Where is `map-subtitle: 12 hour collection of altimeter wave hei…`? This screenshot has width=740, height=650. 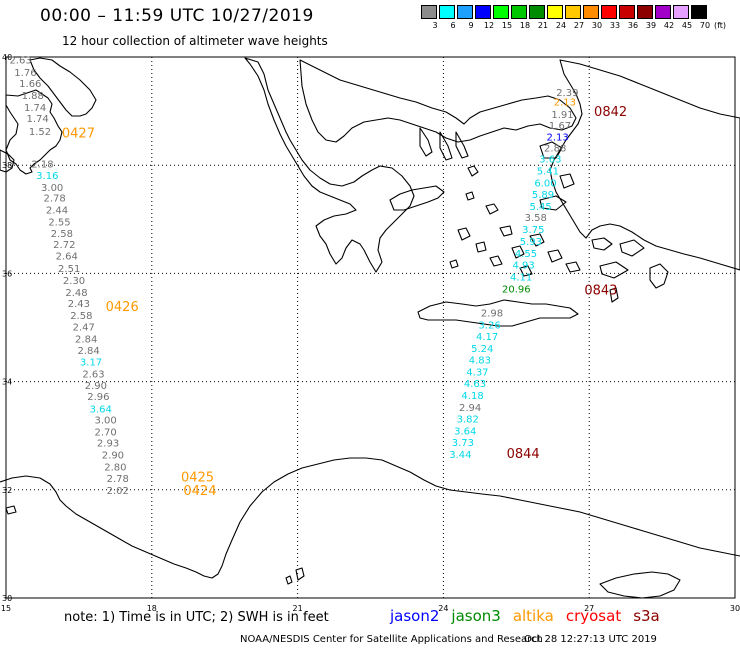 map-subtitle: 12 hour collection of altimeter wave hei… is located at coordinates (195, 41).